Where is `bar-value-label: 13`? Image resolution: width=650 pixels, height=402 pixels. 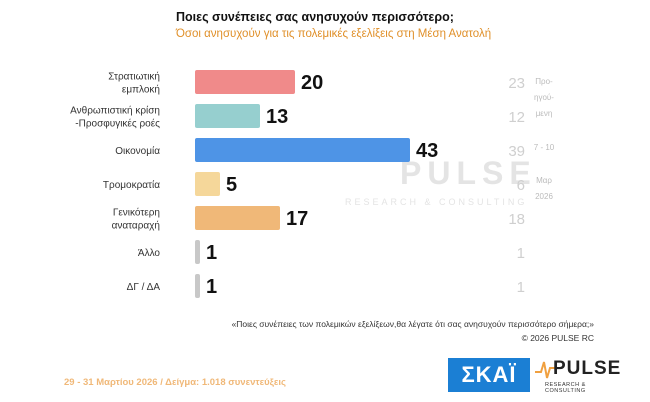 bar-value-label: 13 is located at coordinates (277, 117).